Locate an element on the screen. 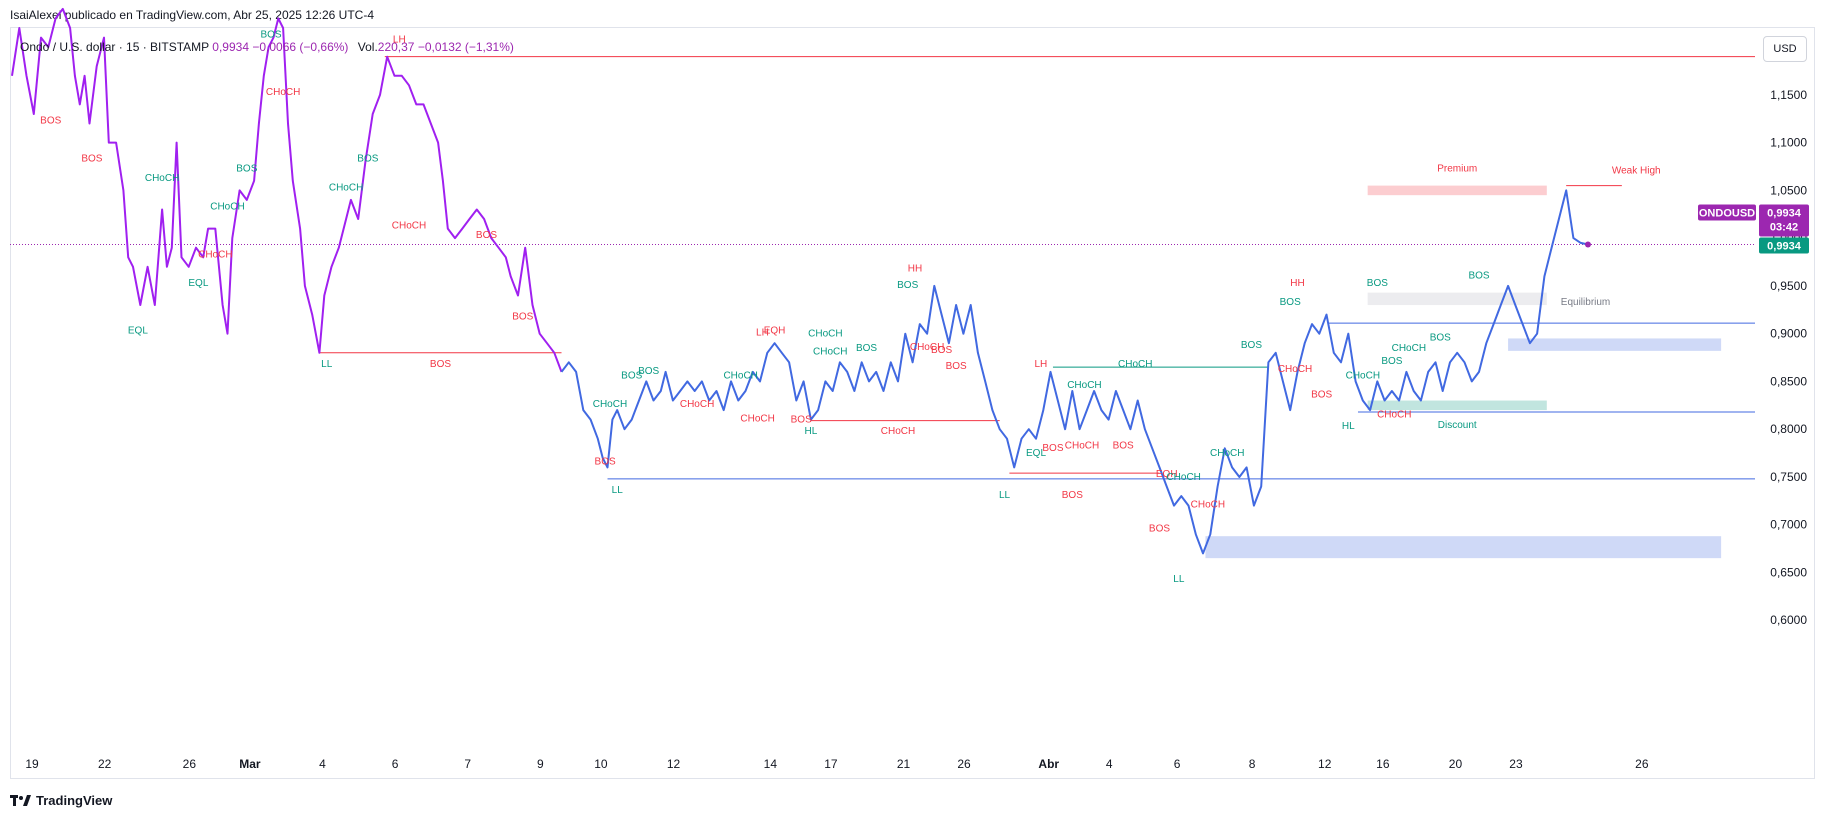  annotation-55: HH is located at coordinates (1297, 283).